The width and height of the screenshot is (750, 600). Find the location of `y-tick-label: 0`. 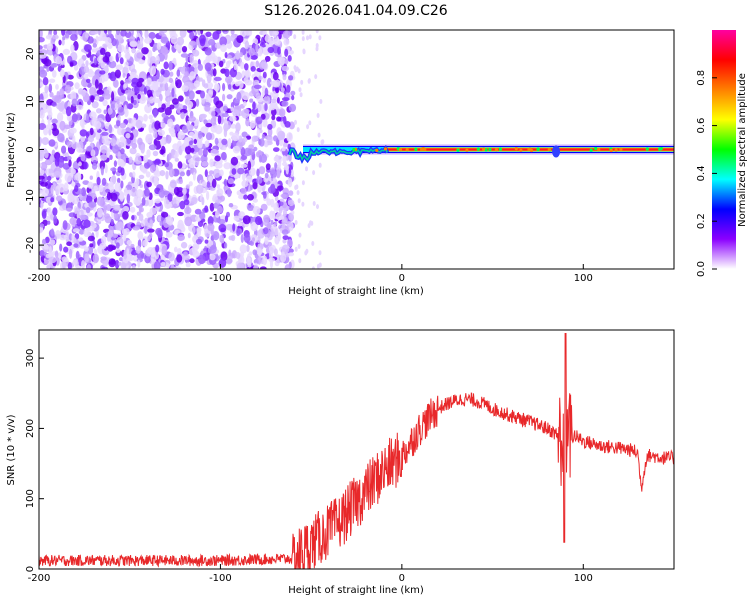

y-tick-label: 0 is located at coordinates (30, 149).